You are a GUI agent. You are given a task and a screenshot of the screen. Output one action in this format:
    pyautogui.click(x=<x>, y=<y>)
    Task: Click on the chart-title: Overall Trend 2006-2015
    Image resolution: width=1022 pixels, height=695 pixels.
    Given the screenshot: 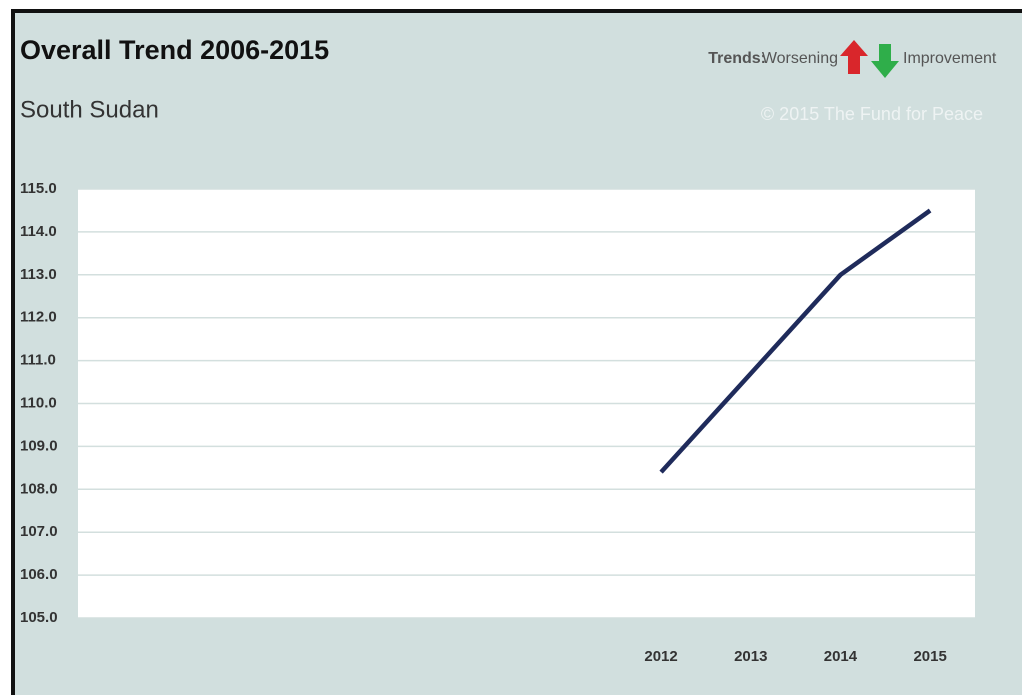 What is the action you would take?
    pyautogui.click(x=174, y=50)
    